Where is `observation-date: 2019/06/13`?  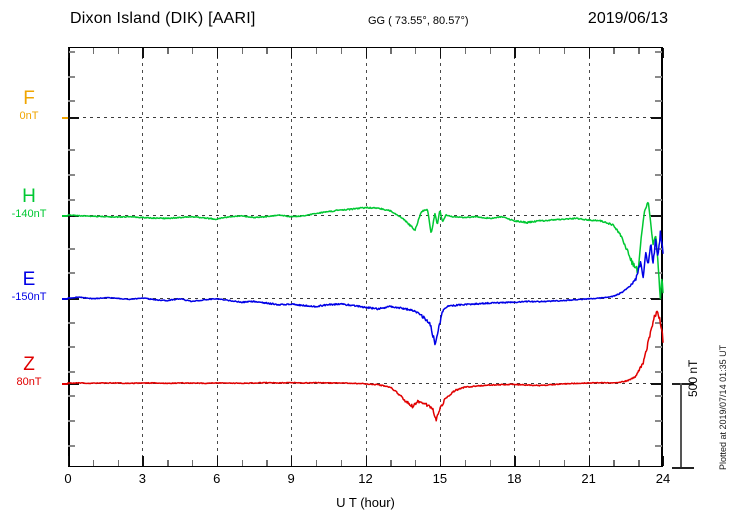 observation-date: 2019/06/13 is located at coordinates (627, 18).